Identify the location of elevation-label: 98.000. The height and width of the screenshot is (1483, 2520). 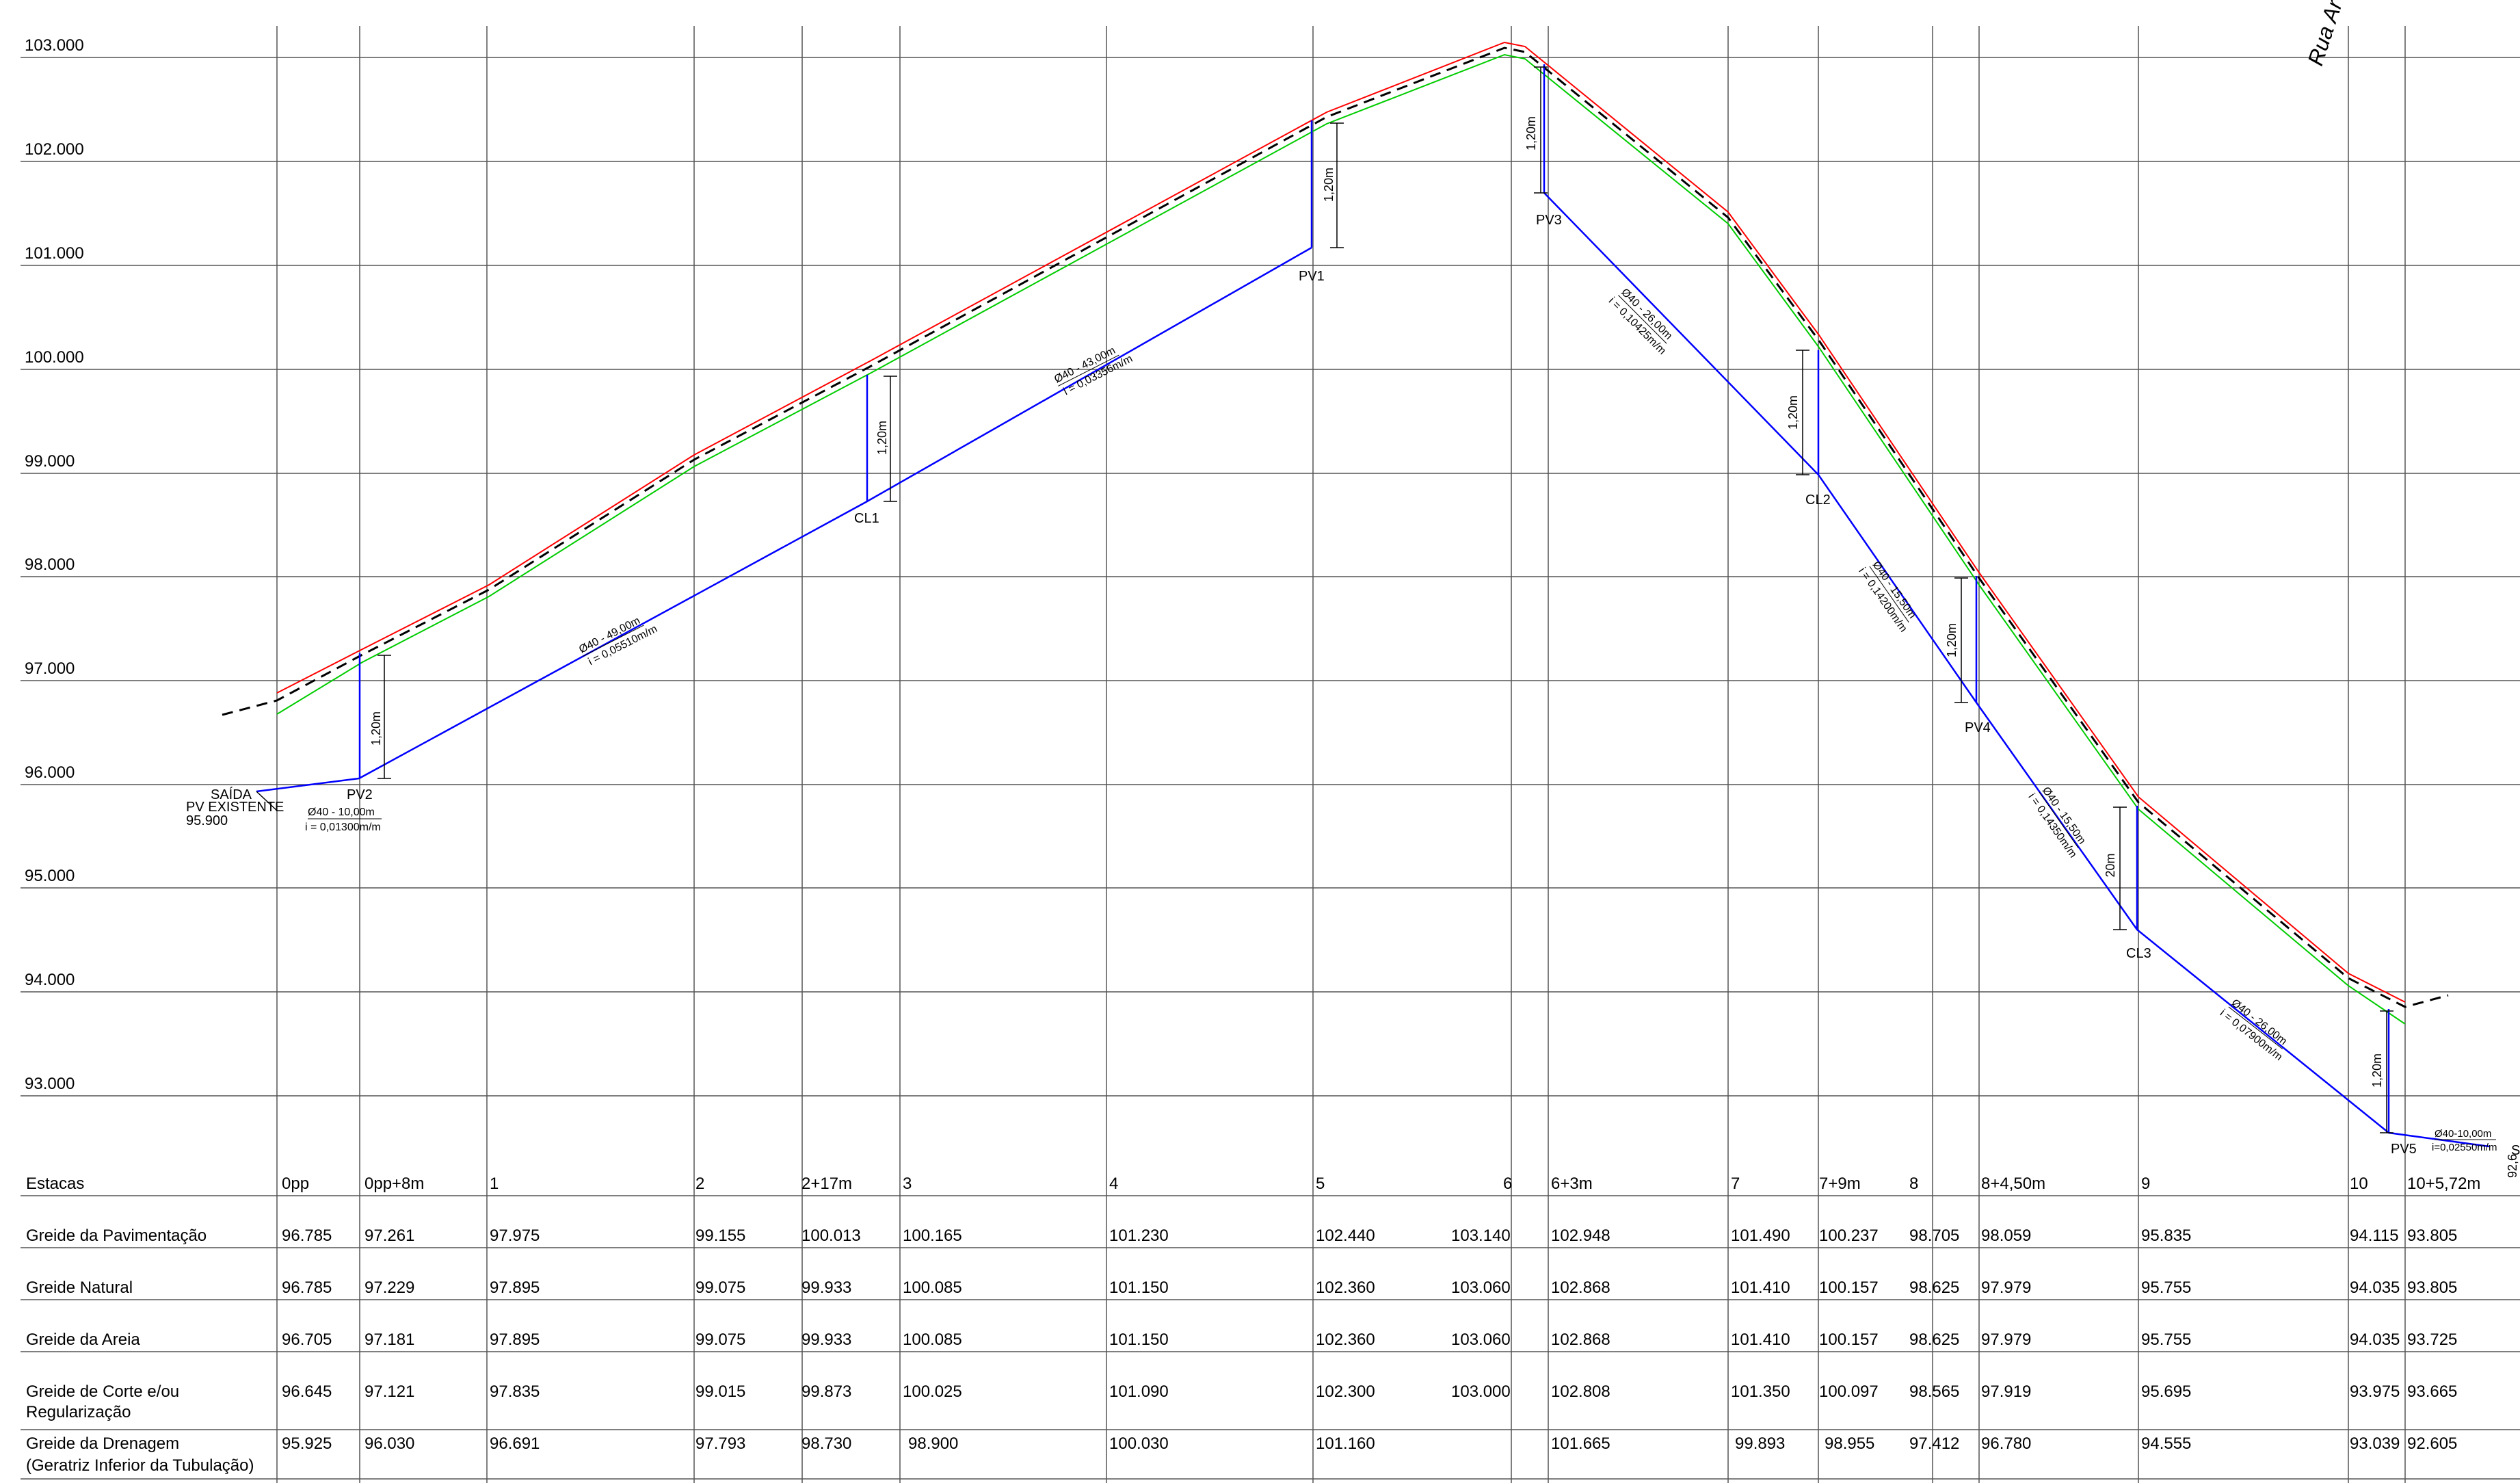
(50, 564).